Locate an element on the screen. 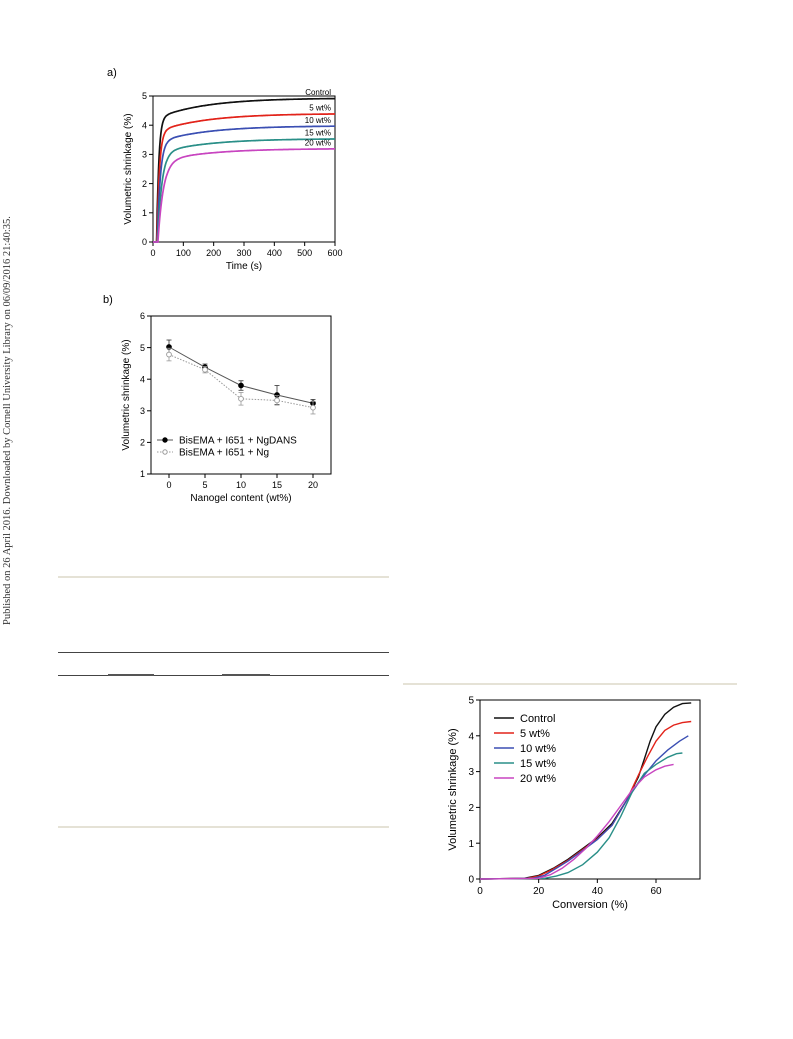 The width and height of the screenshot is (793, 1039). legend-label: 20 wt% is located at coordinates (538, 779).